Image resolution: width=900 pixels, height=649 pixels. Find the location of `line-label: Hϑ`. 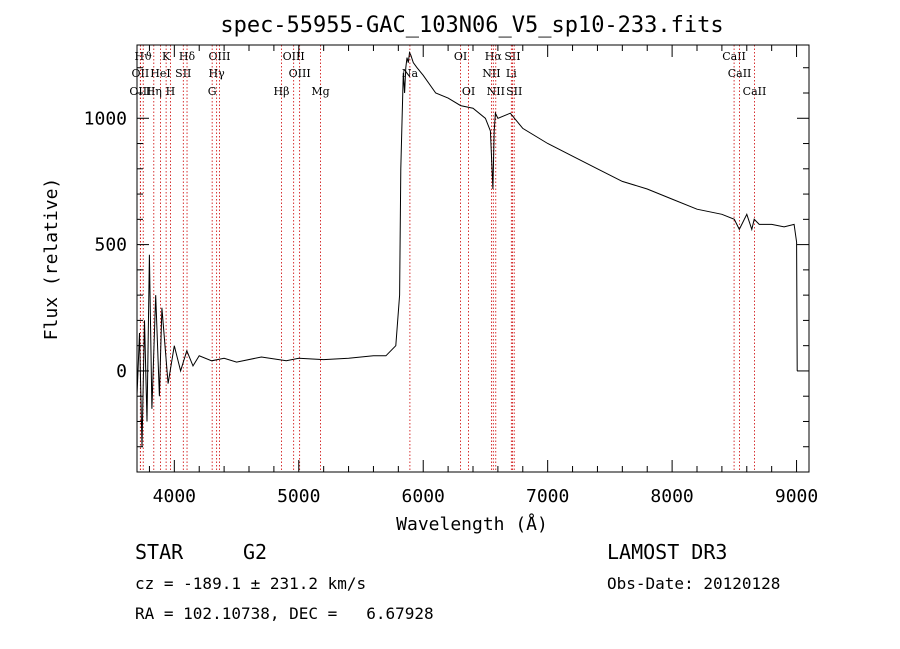

line-label: Hϑ is located at coordinates (143, 56).